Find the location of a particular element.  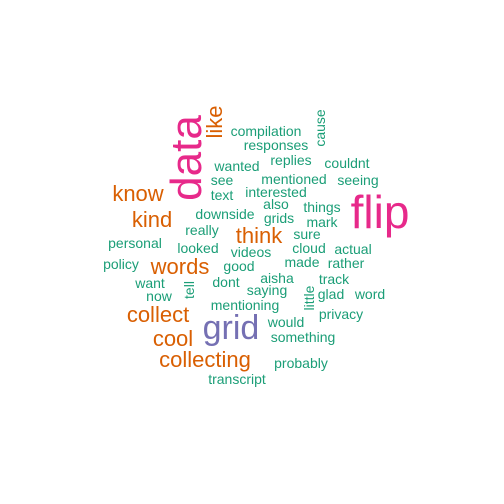

word-mentioned: mentioned is located at coordinates (294, 179).